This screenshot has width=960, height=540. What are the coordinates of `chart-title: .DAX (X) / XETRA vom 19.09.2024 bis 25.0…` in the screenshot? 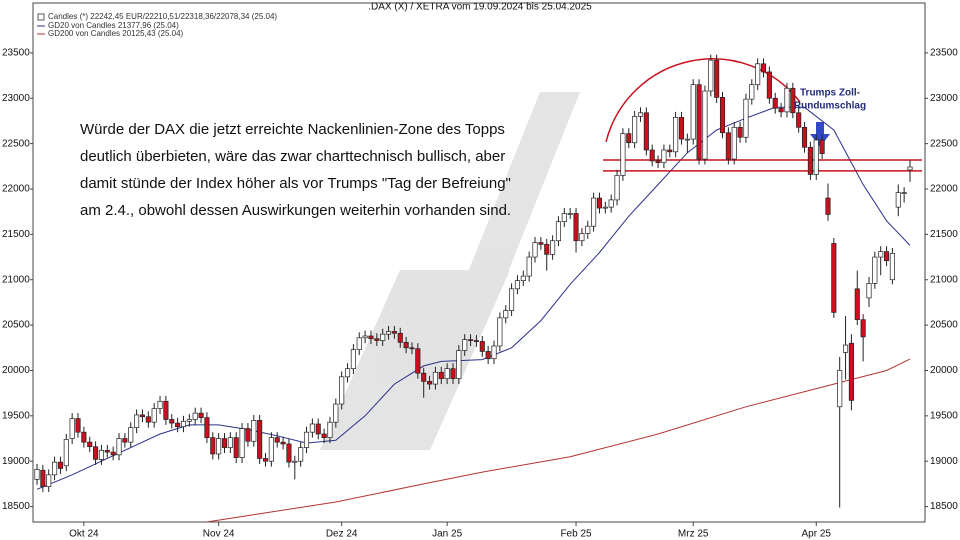 It's located at (480, 7).